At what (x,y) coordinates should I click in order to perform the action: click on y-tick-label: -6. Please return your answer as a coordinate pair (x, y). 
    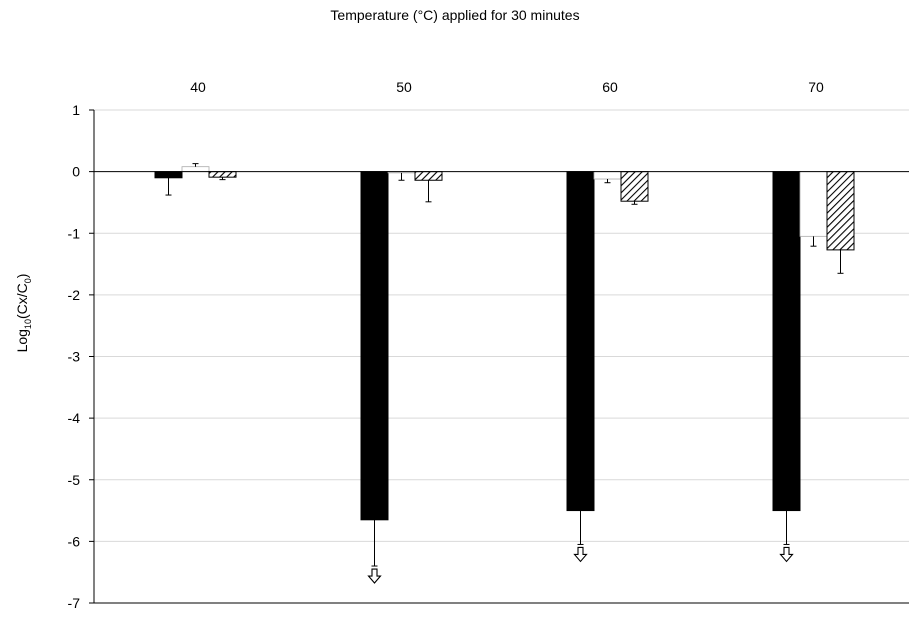
    Looking at the image, I should click on (74, 541).